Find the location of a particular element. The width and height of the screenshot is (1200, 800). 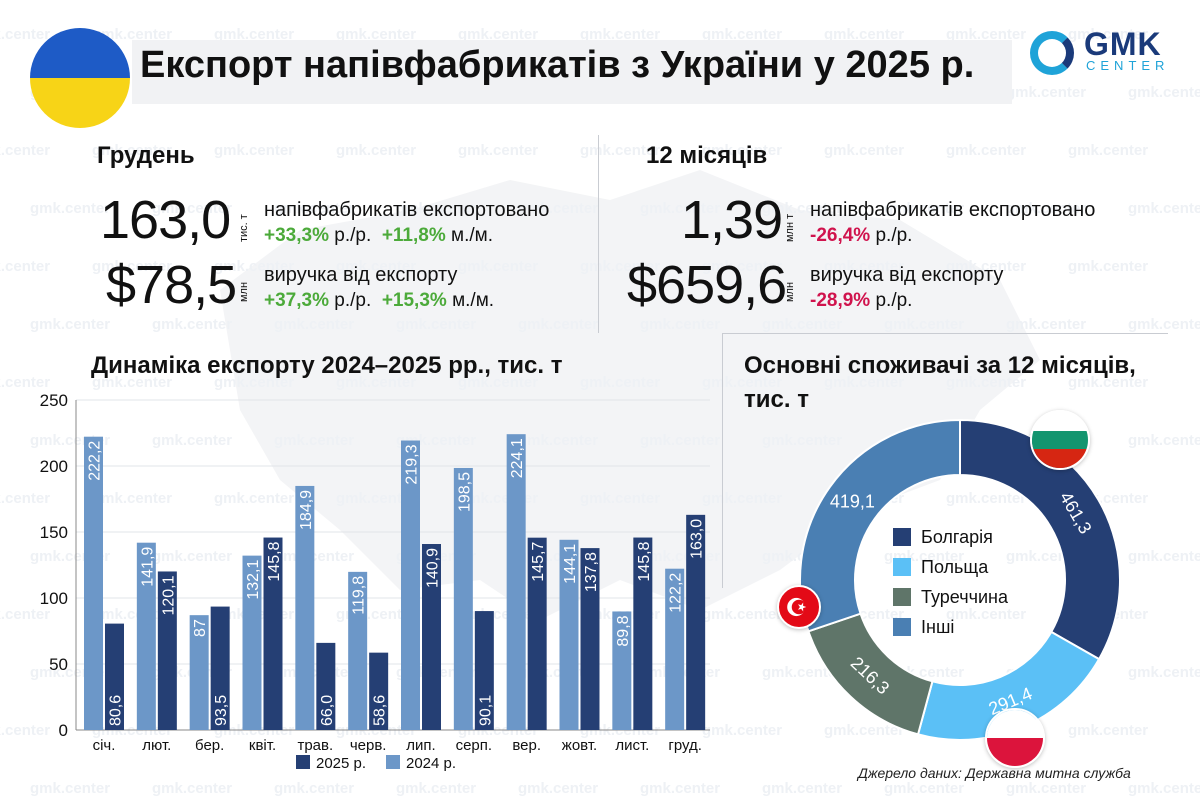

legend-item-others: Інші is located at coordinates (950, 627).